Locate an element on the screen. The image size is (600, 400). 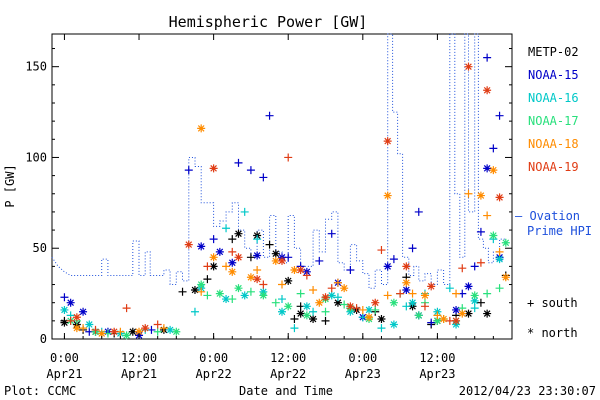
legend-entry-noaa-15: NOAA-15 is located at coordinates (553, 75).